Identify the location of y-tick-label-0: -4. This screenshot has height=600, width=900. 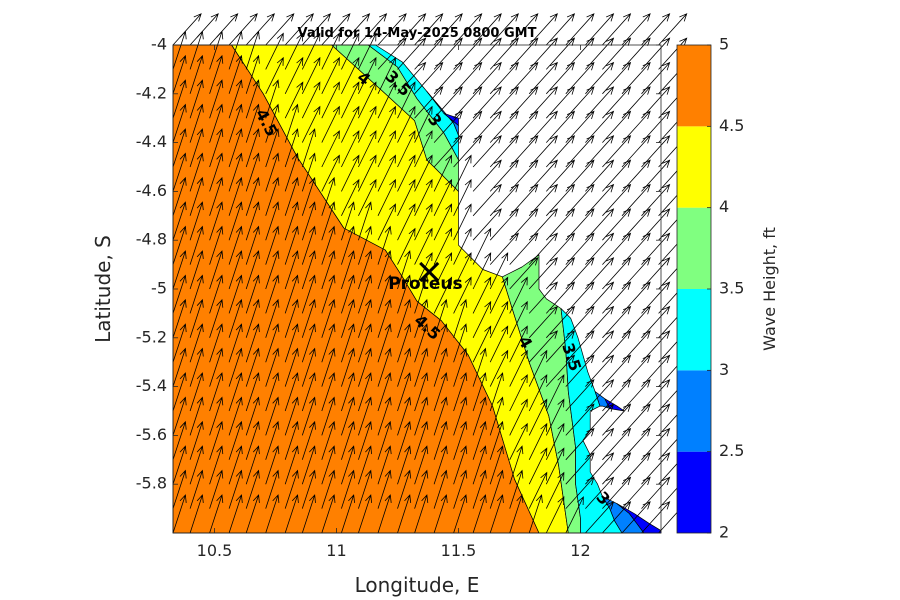
(159, 44).